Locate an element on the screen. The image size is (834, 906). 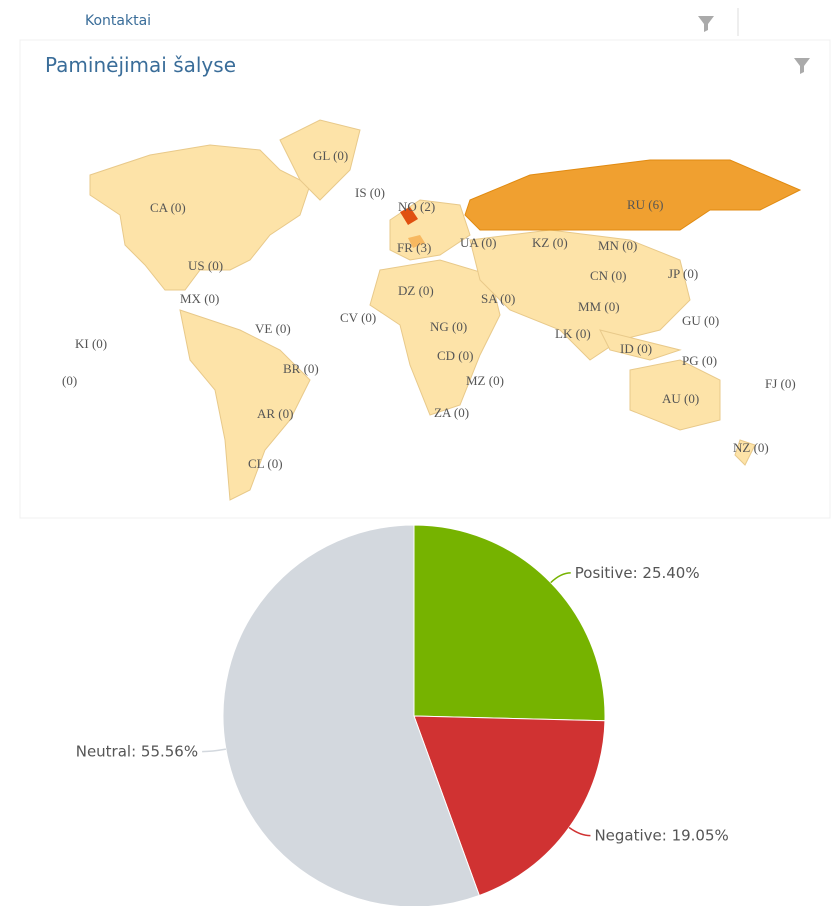
country-label: BR (0) is located at coordinates (301, 368).